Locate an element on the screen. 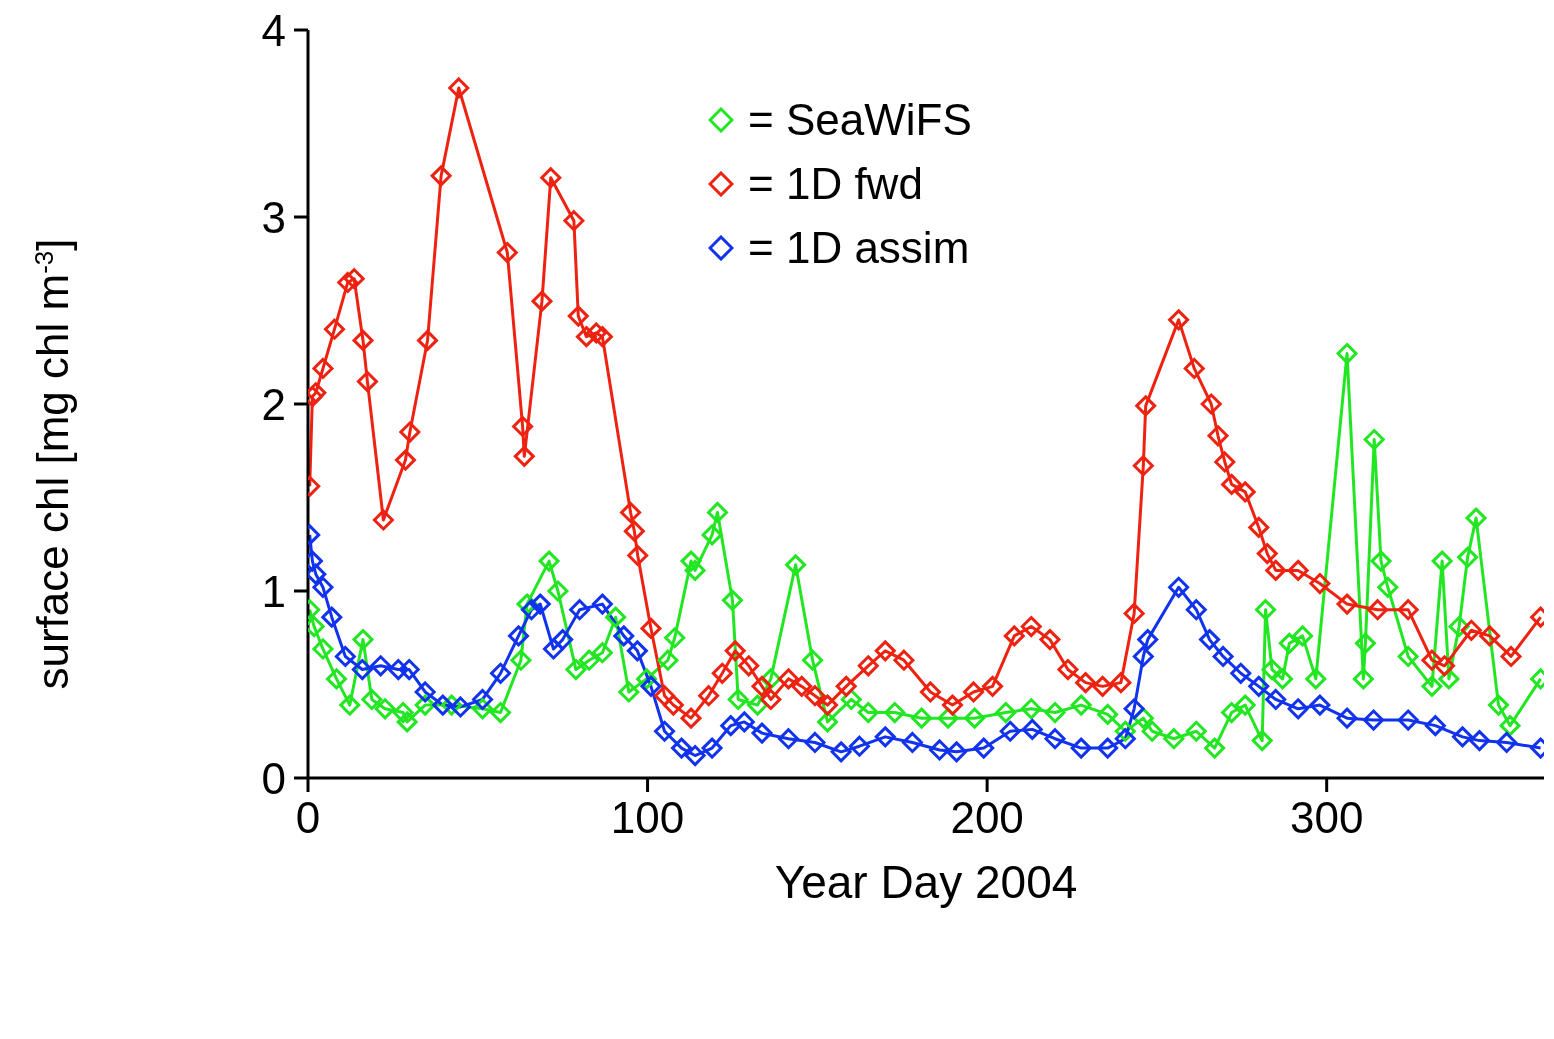  legend-label: = 1D fwd is located at coordinates (835, 184).